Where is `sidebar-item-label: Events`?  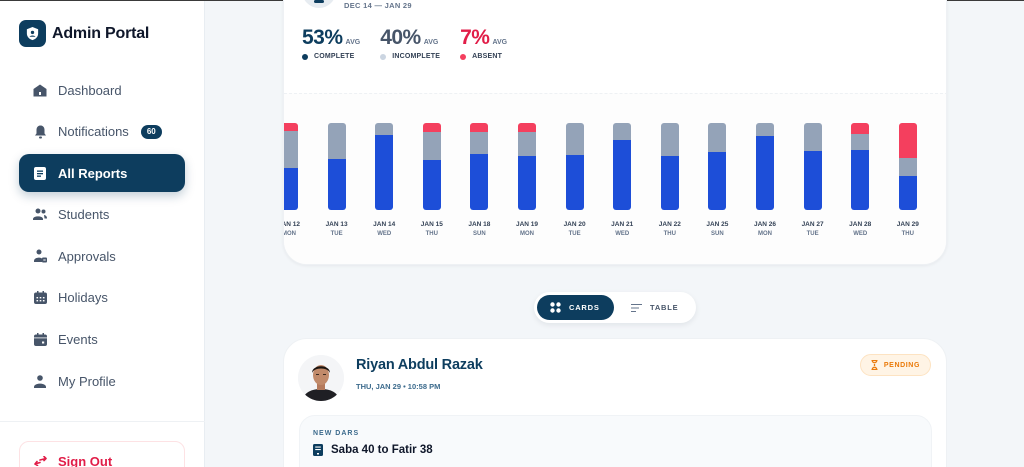 sidebar-item-label: Events is located at coordinates (78, 340).